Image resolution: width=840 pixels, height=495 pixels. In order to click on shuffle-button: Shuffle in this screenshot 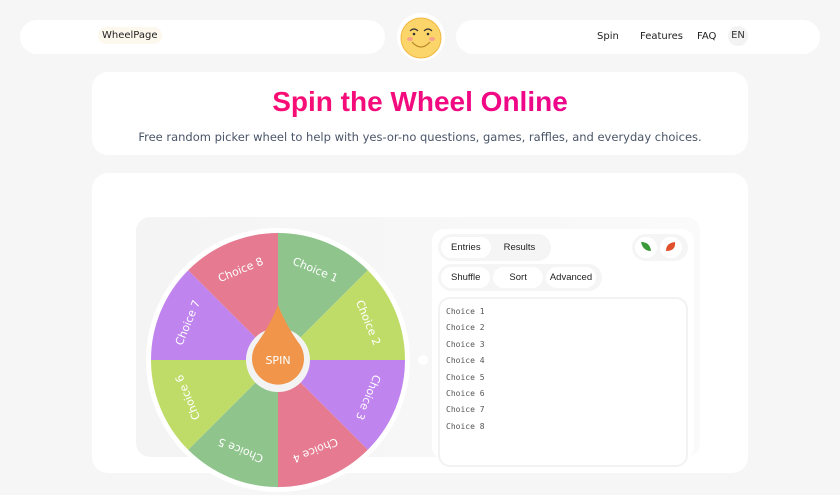, I will do `click(466, 277)`.